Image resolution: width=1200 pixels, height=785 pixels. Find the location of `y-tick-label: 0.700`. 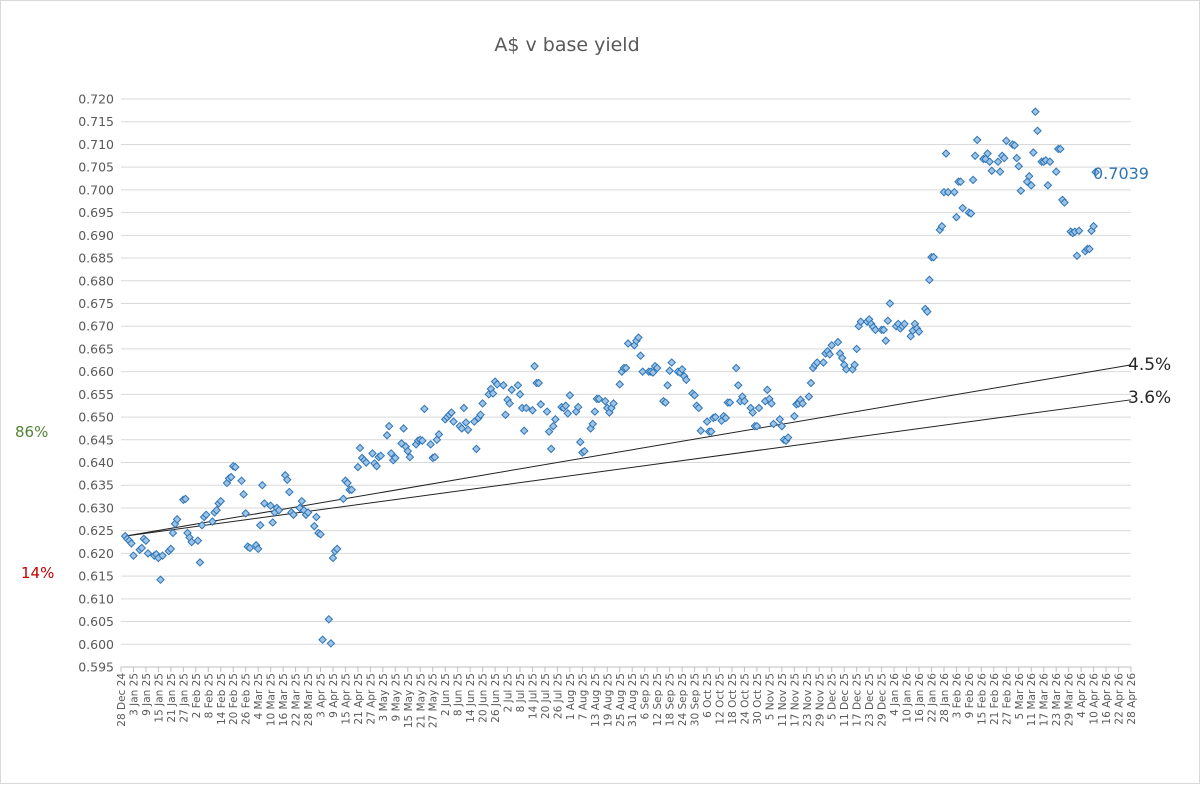

y-tick-label: 0.700 is located at coordinates (96, 189).